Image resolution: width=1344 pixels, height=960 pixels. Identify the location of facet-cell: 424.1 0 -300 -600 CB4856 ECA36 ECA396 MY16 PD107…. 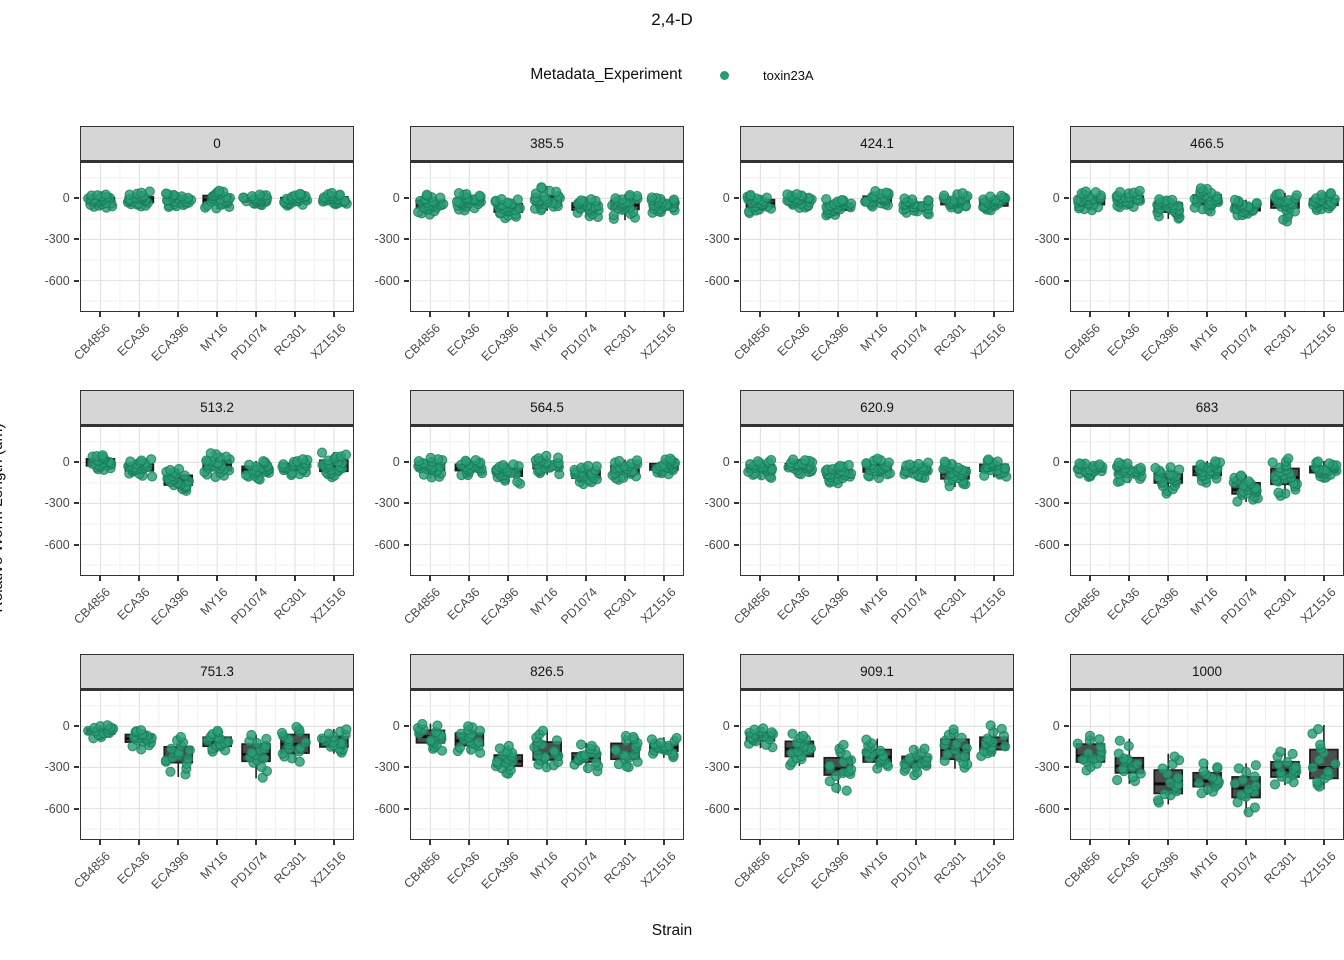
(849, 255).